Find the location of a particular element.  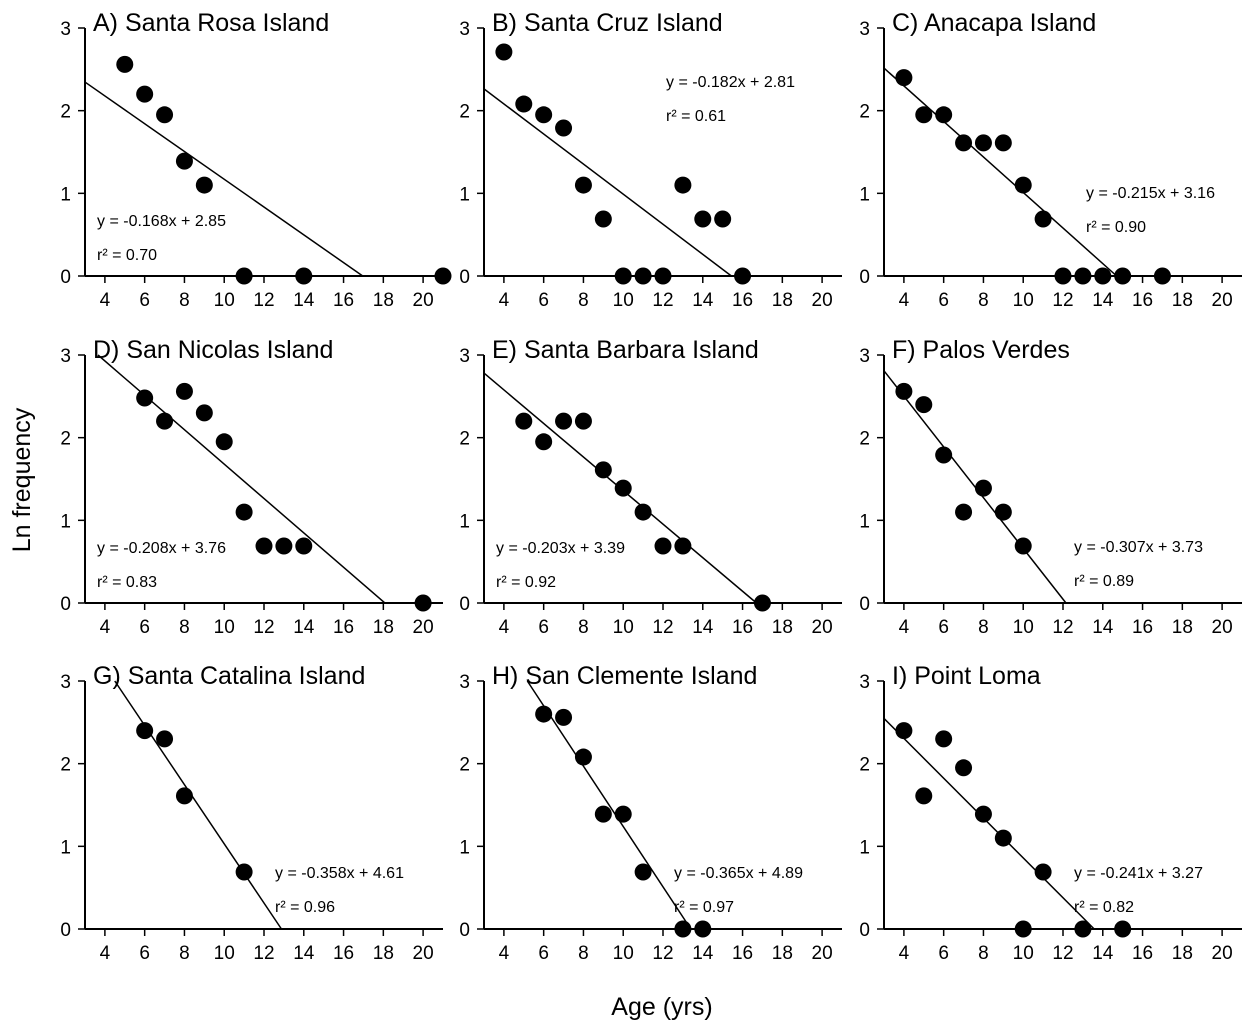

panel-title: E) Santa Barbara Island is located at coordinates (625, 350).